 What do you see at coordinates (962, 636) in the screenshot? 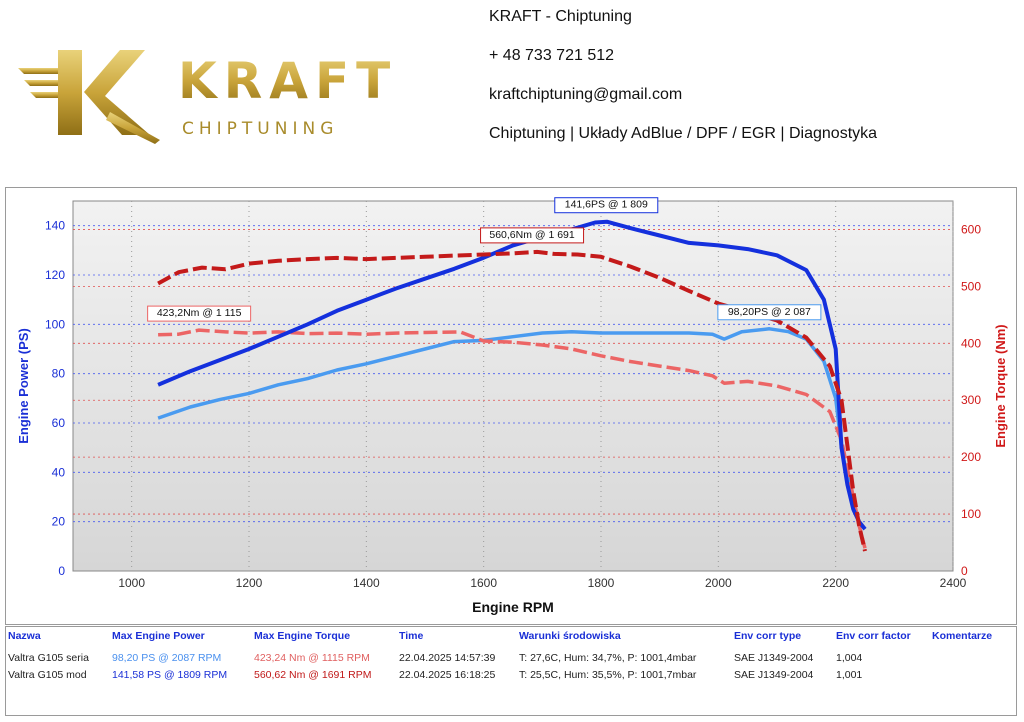
I see `header-comments: Komentarze` at bounding box center [962, 636].